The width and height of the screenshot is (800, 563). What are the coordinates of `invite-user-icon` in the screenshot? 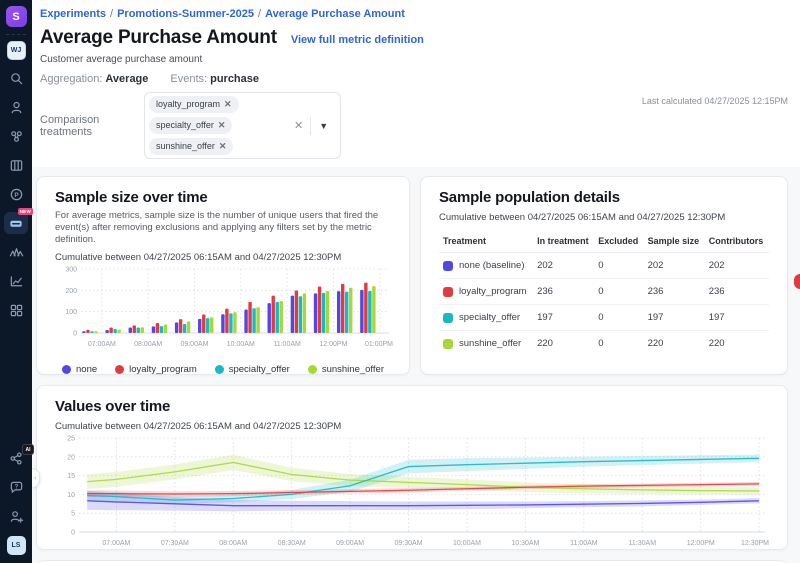 It's located at (16, 516).